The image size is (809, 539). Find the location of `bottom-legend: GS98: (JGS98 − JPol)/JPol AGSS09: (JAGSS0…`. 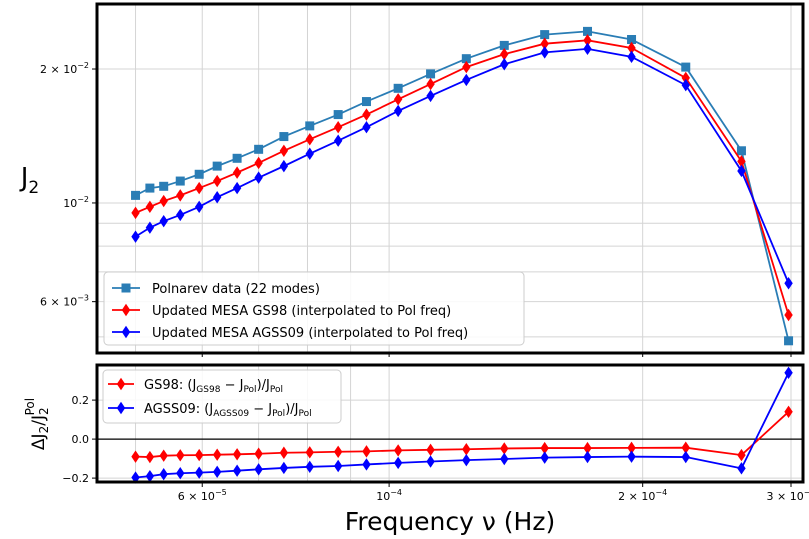

bottom-legend: GS98: (JGS98 − JPol)/JPol AGSS09: (JAGSS0… is located at coordinates (222, 396).